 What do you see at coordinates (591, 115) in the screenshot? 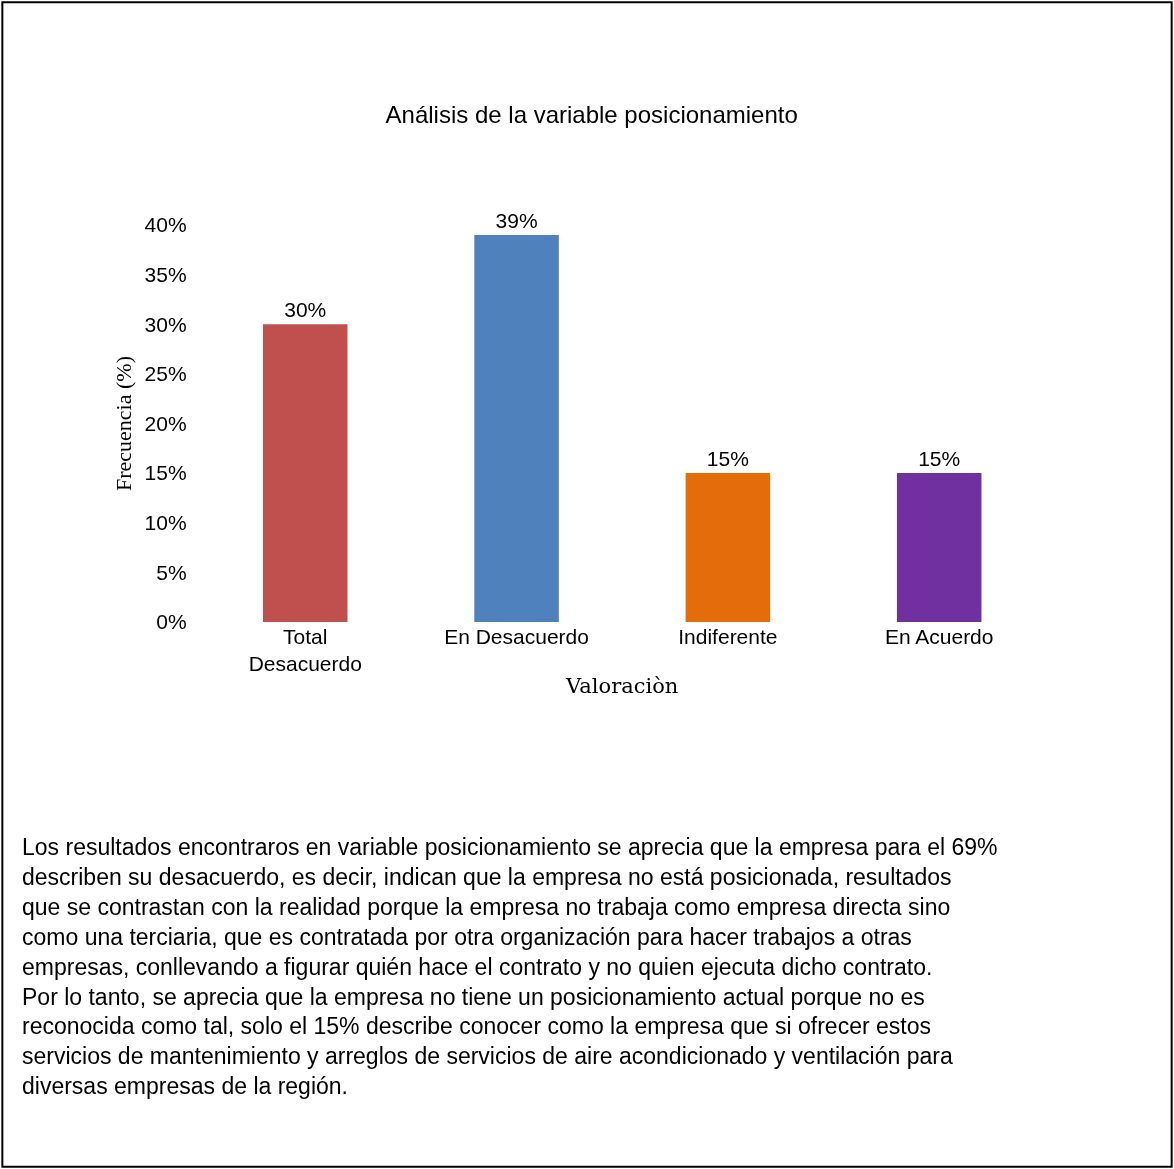
I see `chart-title: Análisis de la variable posicionamiento` at bounding box center [591, 115].